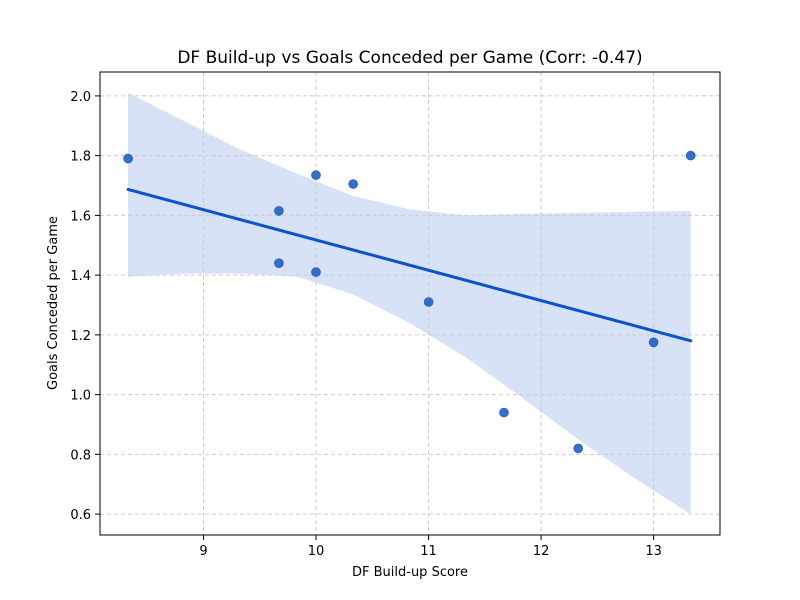 The width and height of the screenshot is (800, 600). I want to click on y-tick-label: 1.0, so click(80, 396).